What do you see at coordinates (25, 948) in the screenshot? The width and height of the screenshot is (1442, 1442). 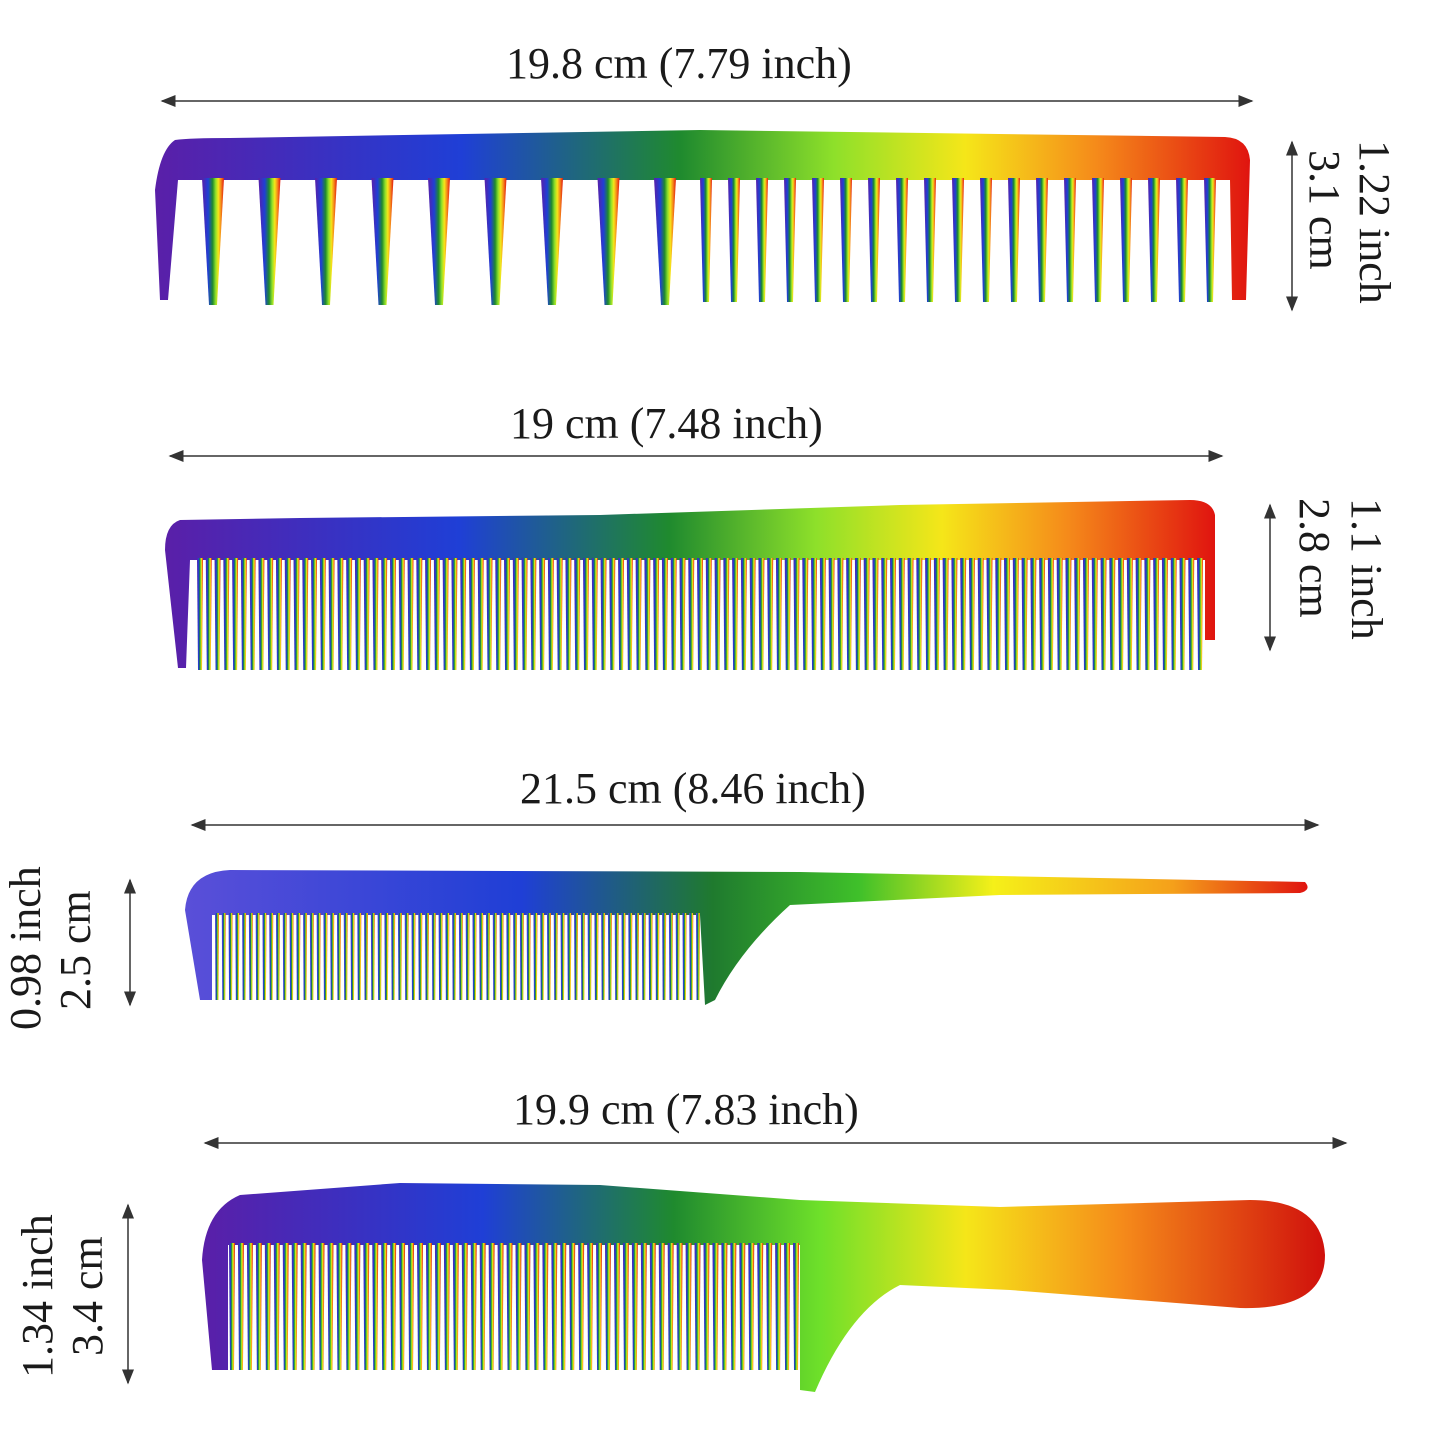 I see `comb3-height-inch-label: 0.98 inch` at bounding box center [25, 948].